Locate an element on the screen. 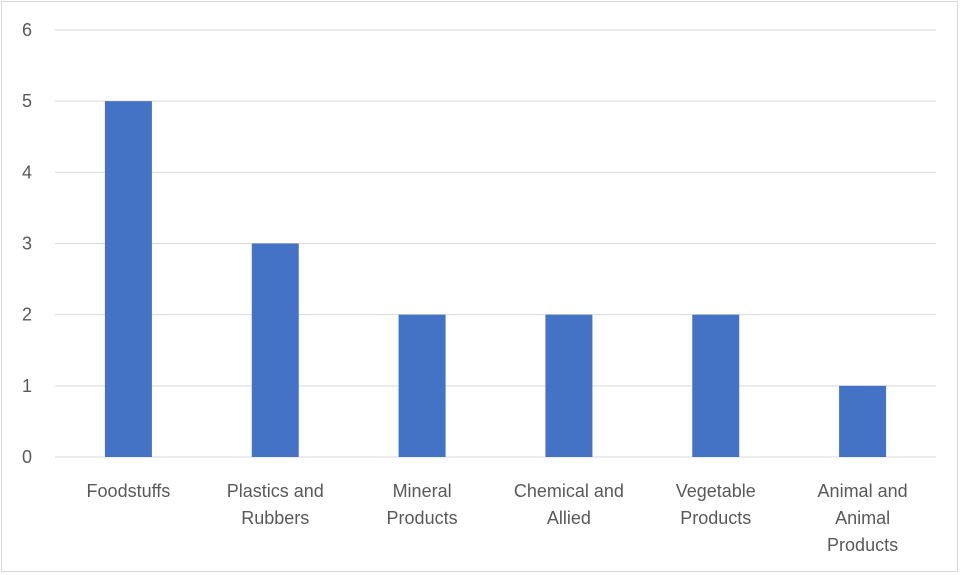 The height and width of the screenshot is (575, 961). y-tick-label: 5 is located at coordinates (27, 101).